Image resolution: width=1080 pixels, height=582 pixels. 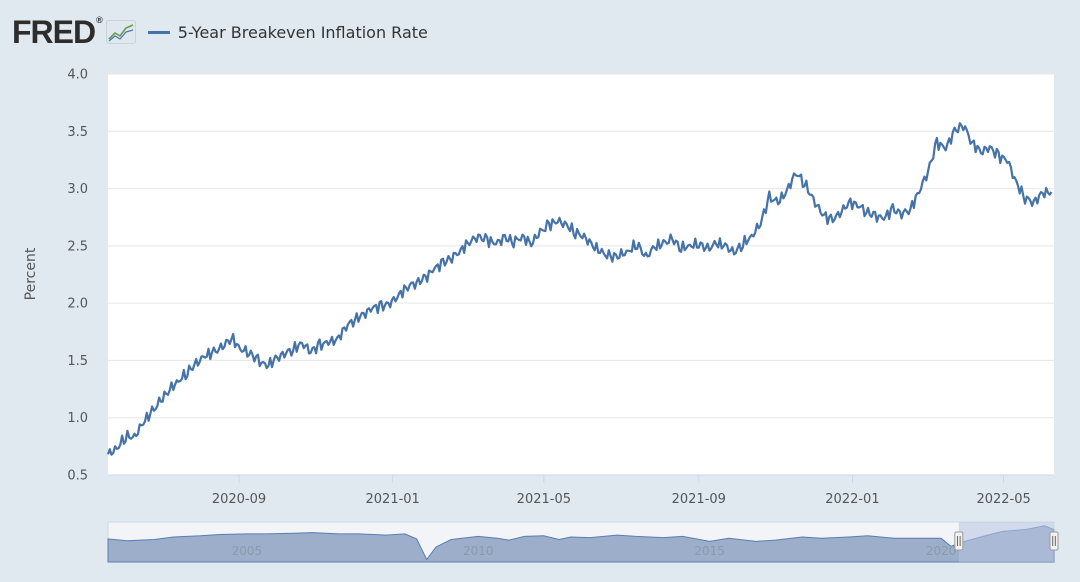 What do you see at coordinates (120, 32) in the screenshot?
I see `fred-graph-icon` at bounding box center [120, 32].